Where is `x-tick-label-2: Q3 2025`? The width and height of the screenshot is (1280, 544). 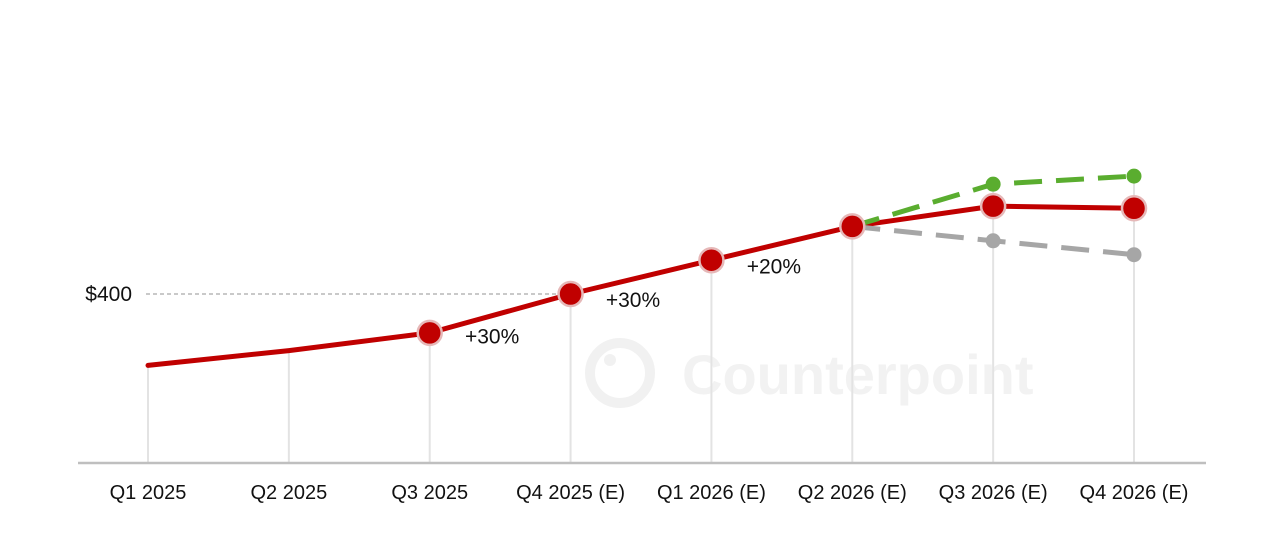
x-tick-label-2: Q3 2025 is located at coordinates (429, 493).